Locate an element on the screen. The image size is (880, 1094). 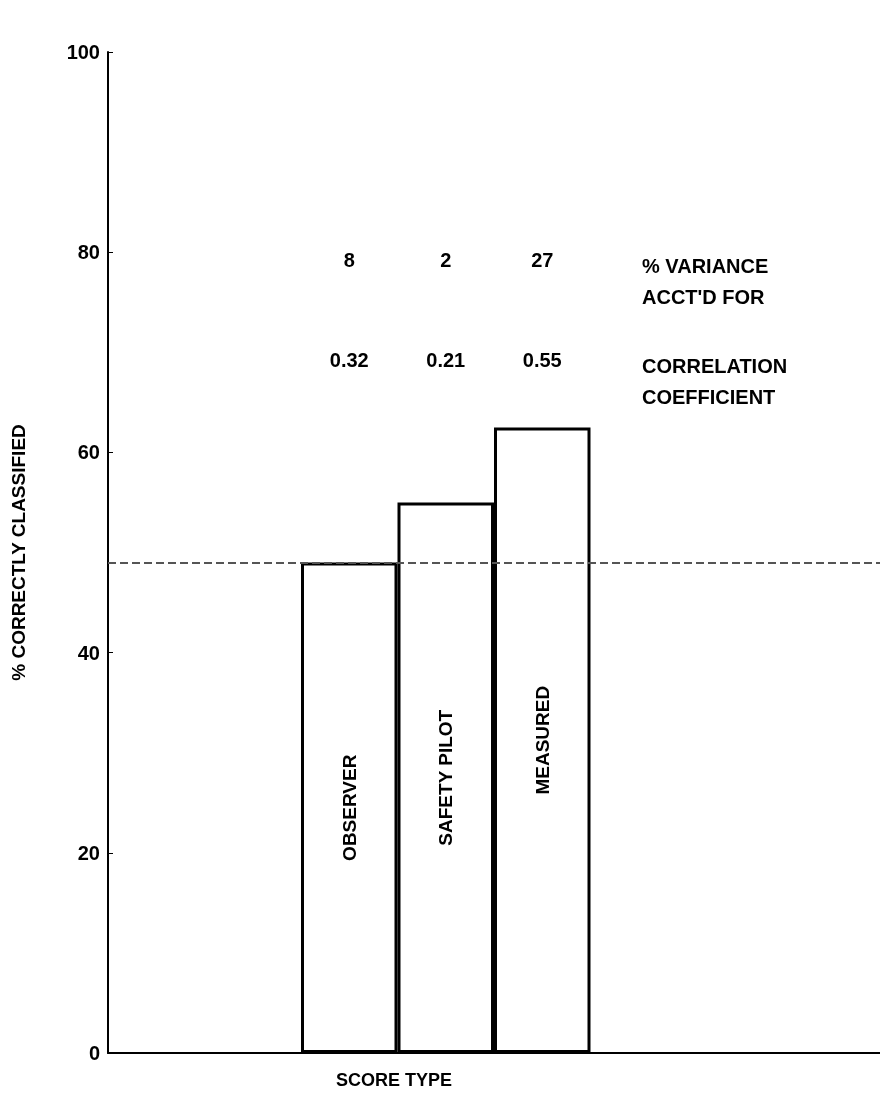
y-tick-label: 80 is located at coordinates (88, 252).